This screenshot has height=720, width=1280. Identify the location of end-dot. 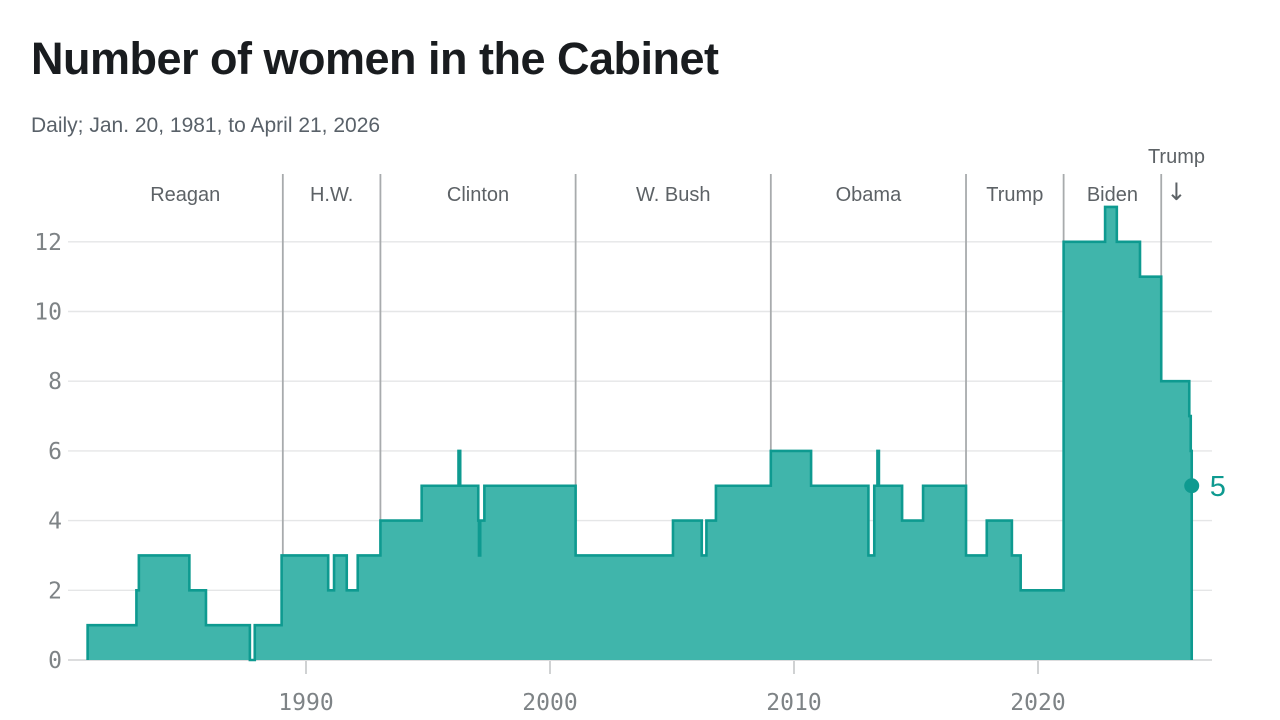
(1192, 486).